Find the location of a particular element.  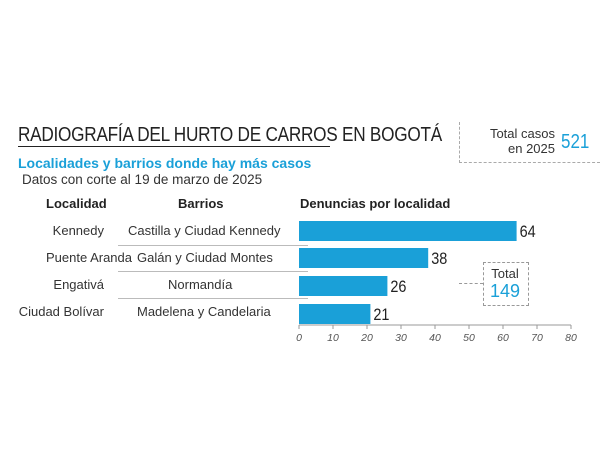

bar-value-label: 64 is located at coordinates (528, 232).